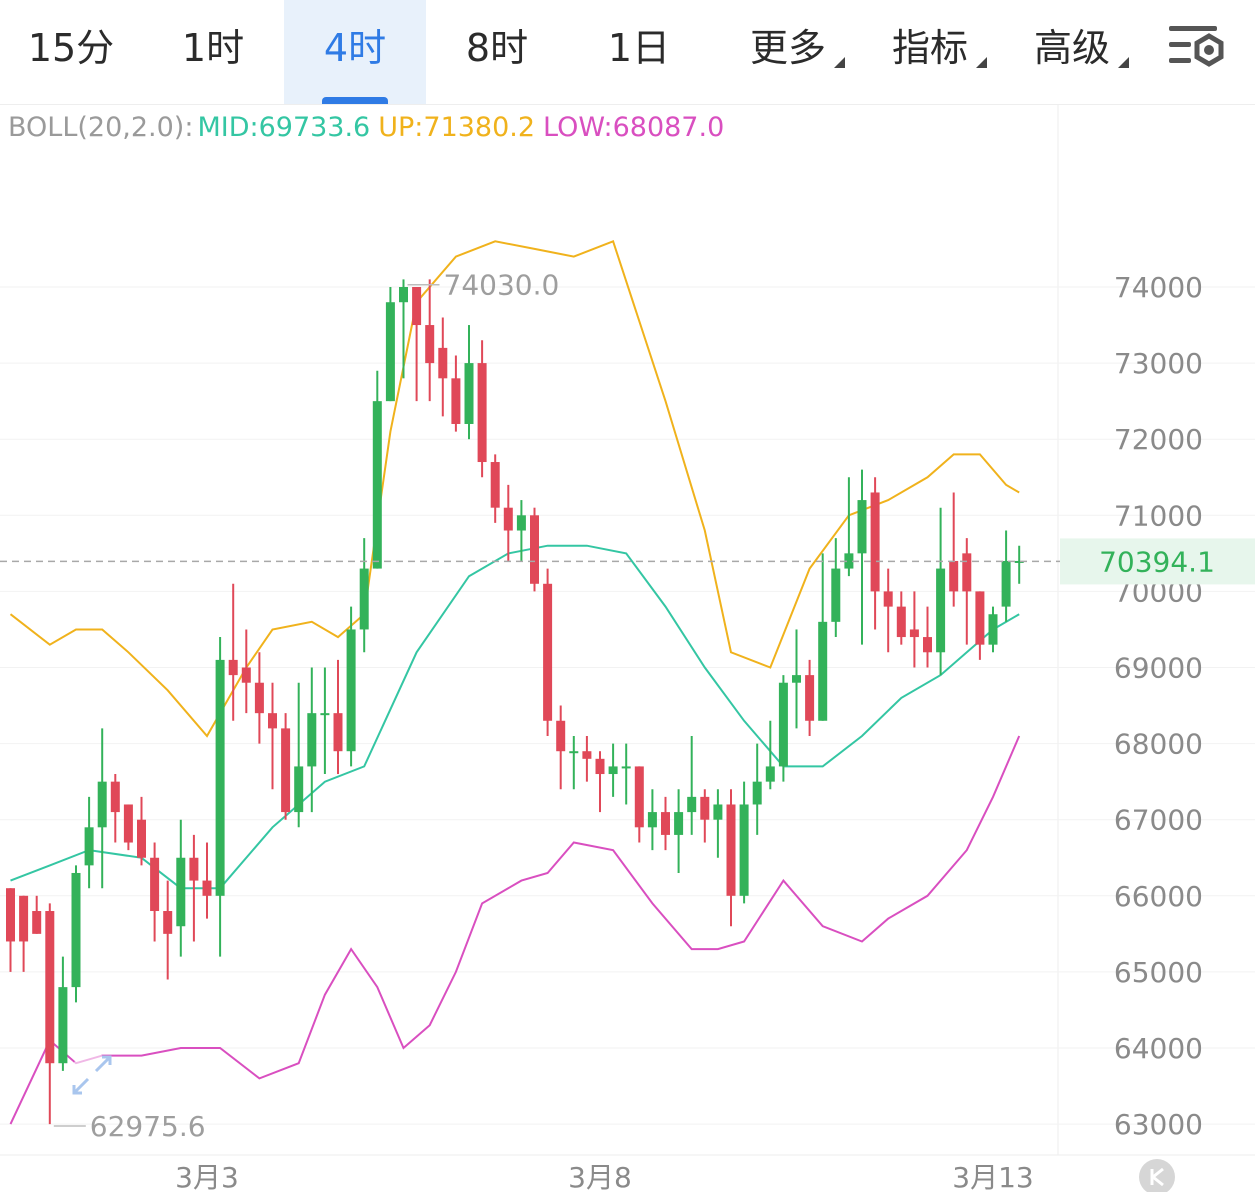  What do you see at coordinates (1158, 439) in the screenshot?
I see `y-tick-label: 72000` at bounding box center [1158, 439].